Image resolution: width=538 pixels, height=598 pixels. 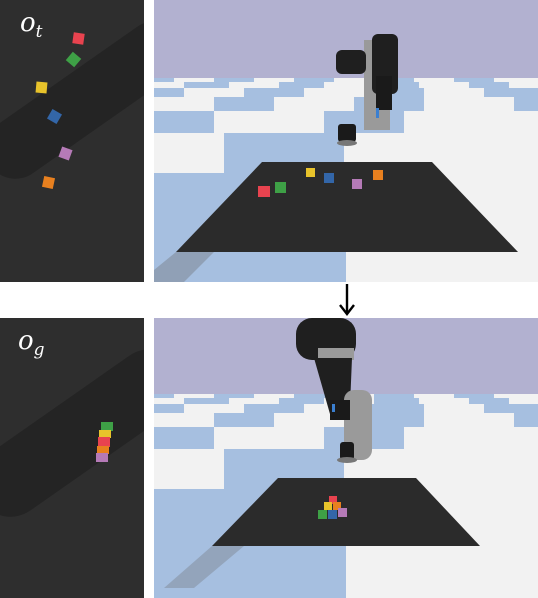 What do you see at coordinates (31, 25) in the screenshot?
I see `current-observation-label: ot` at bounding box center [31, 25].